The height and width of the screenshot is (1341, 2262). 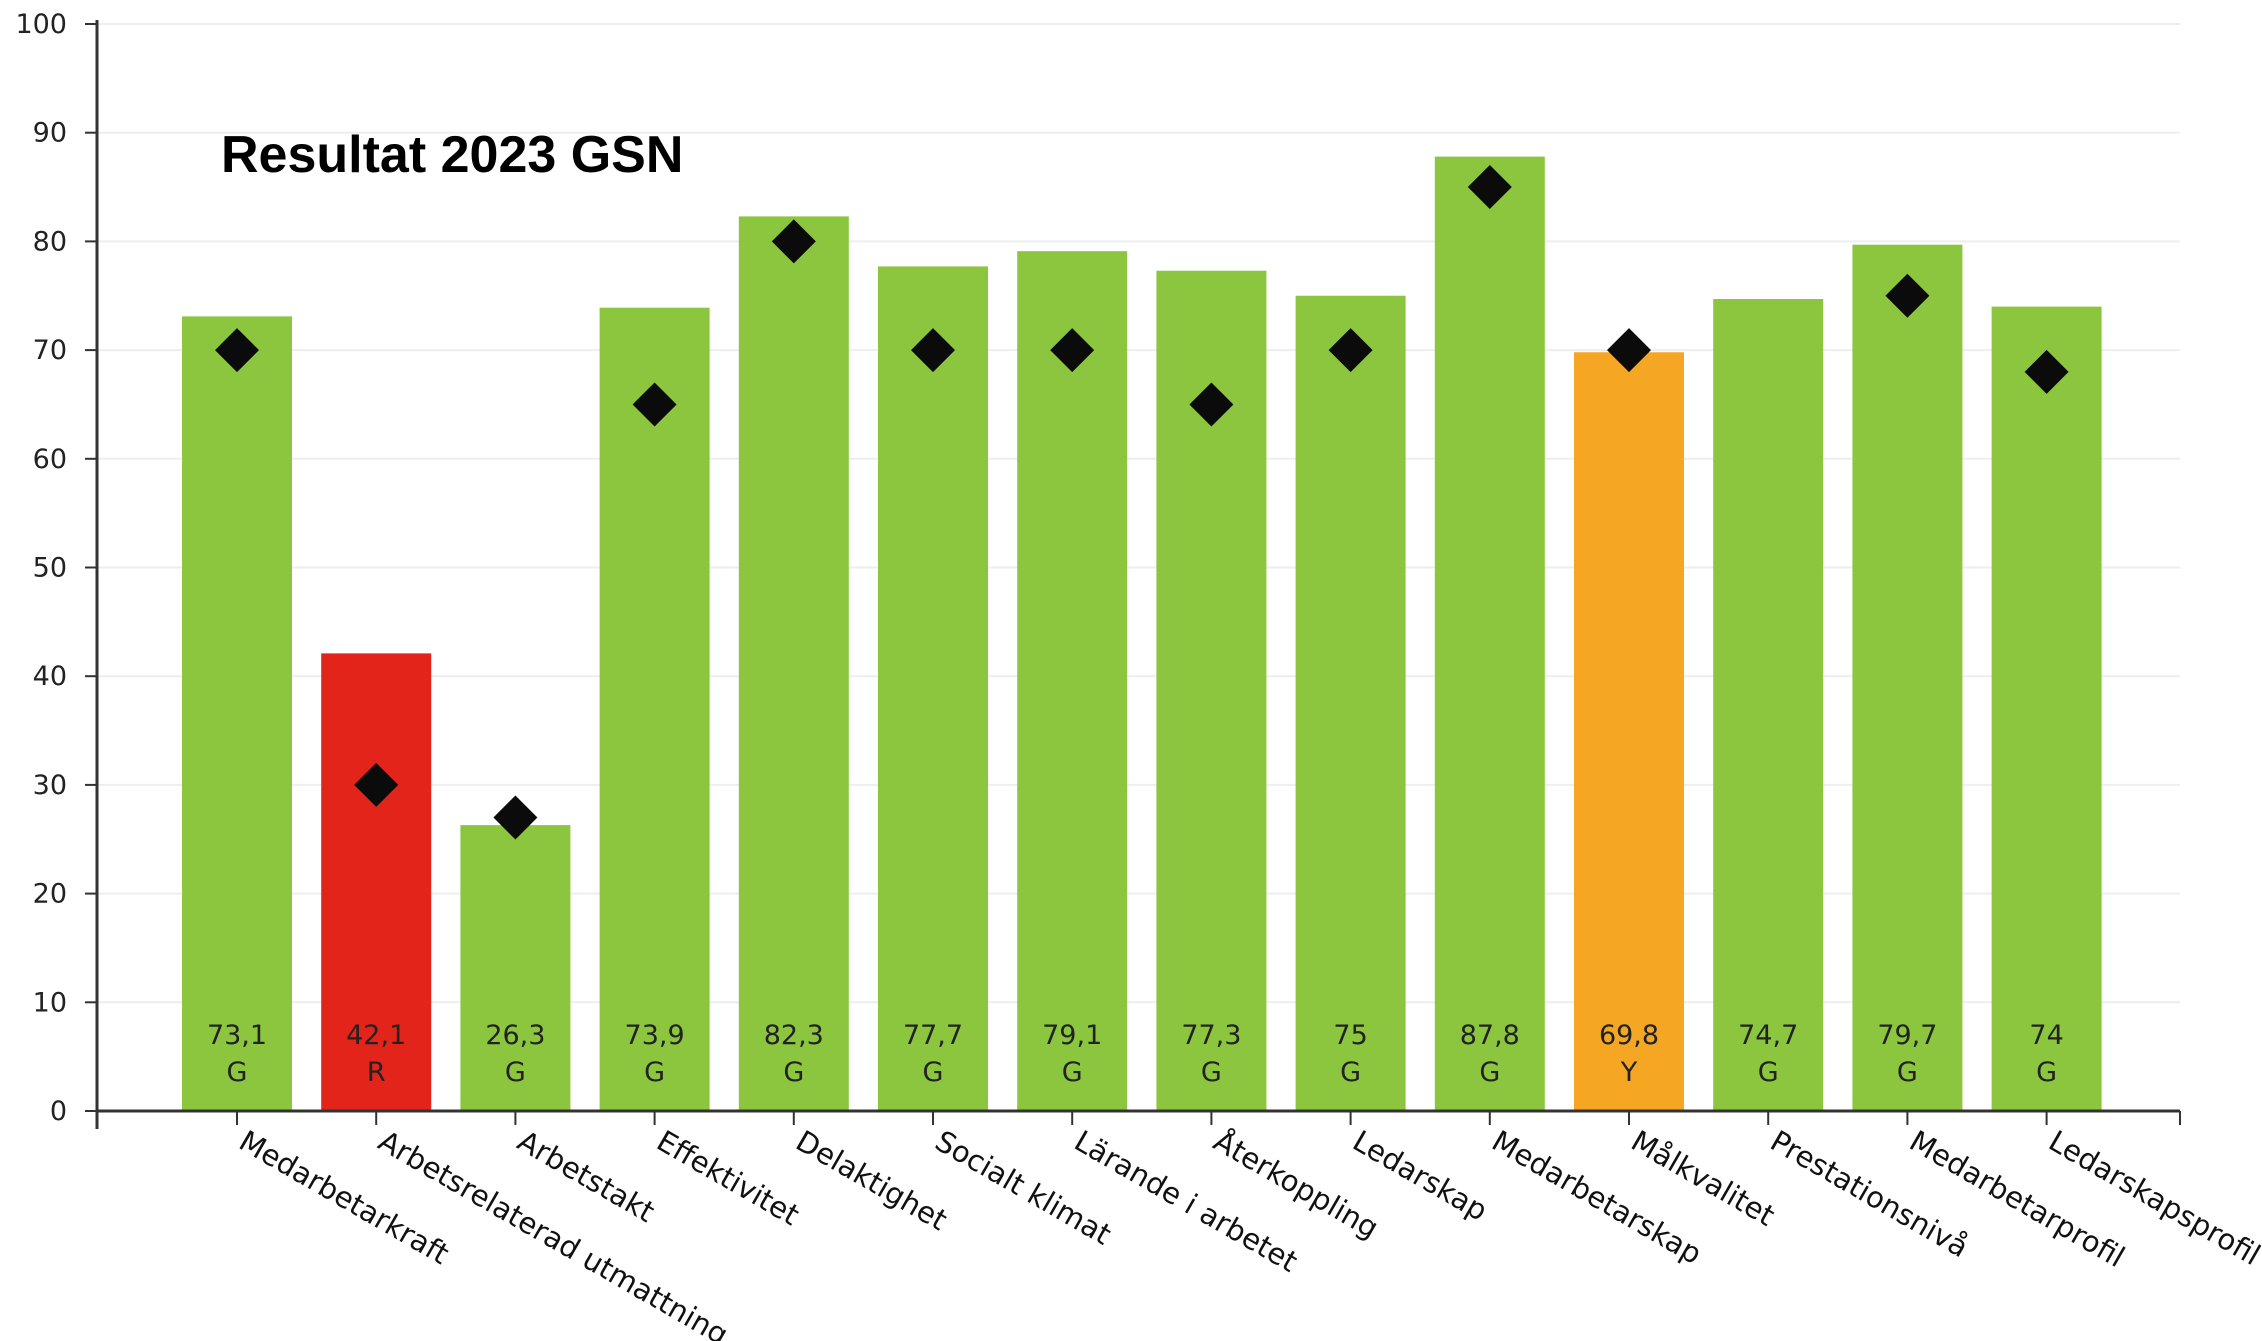 What do you see at coordinates (1907, 1035) in the screenshot?
I see `bar-value-label: 79,7` at bounding box center [1907, 1035].